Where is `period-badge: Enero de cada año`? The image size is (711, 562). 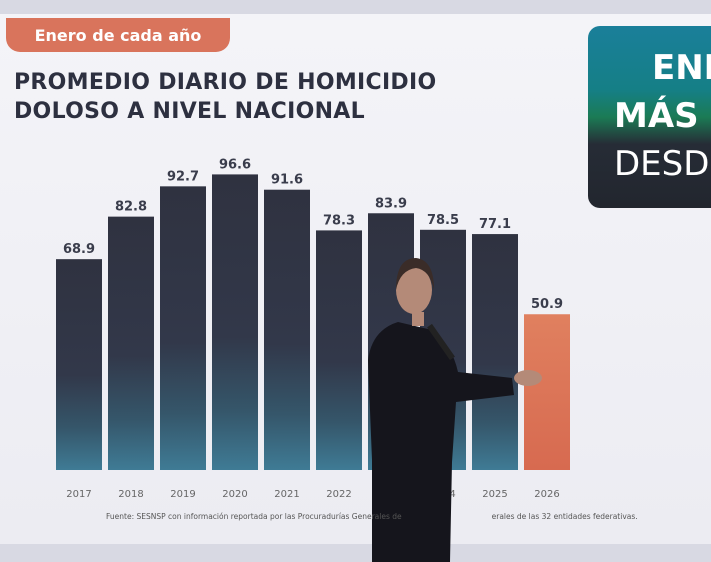 period-badge: Enero de cada año is located at coordinates (118, 35).